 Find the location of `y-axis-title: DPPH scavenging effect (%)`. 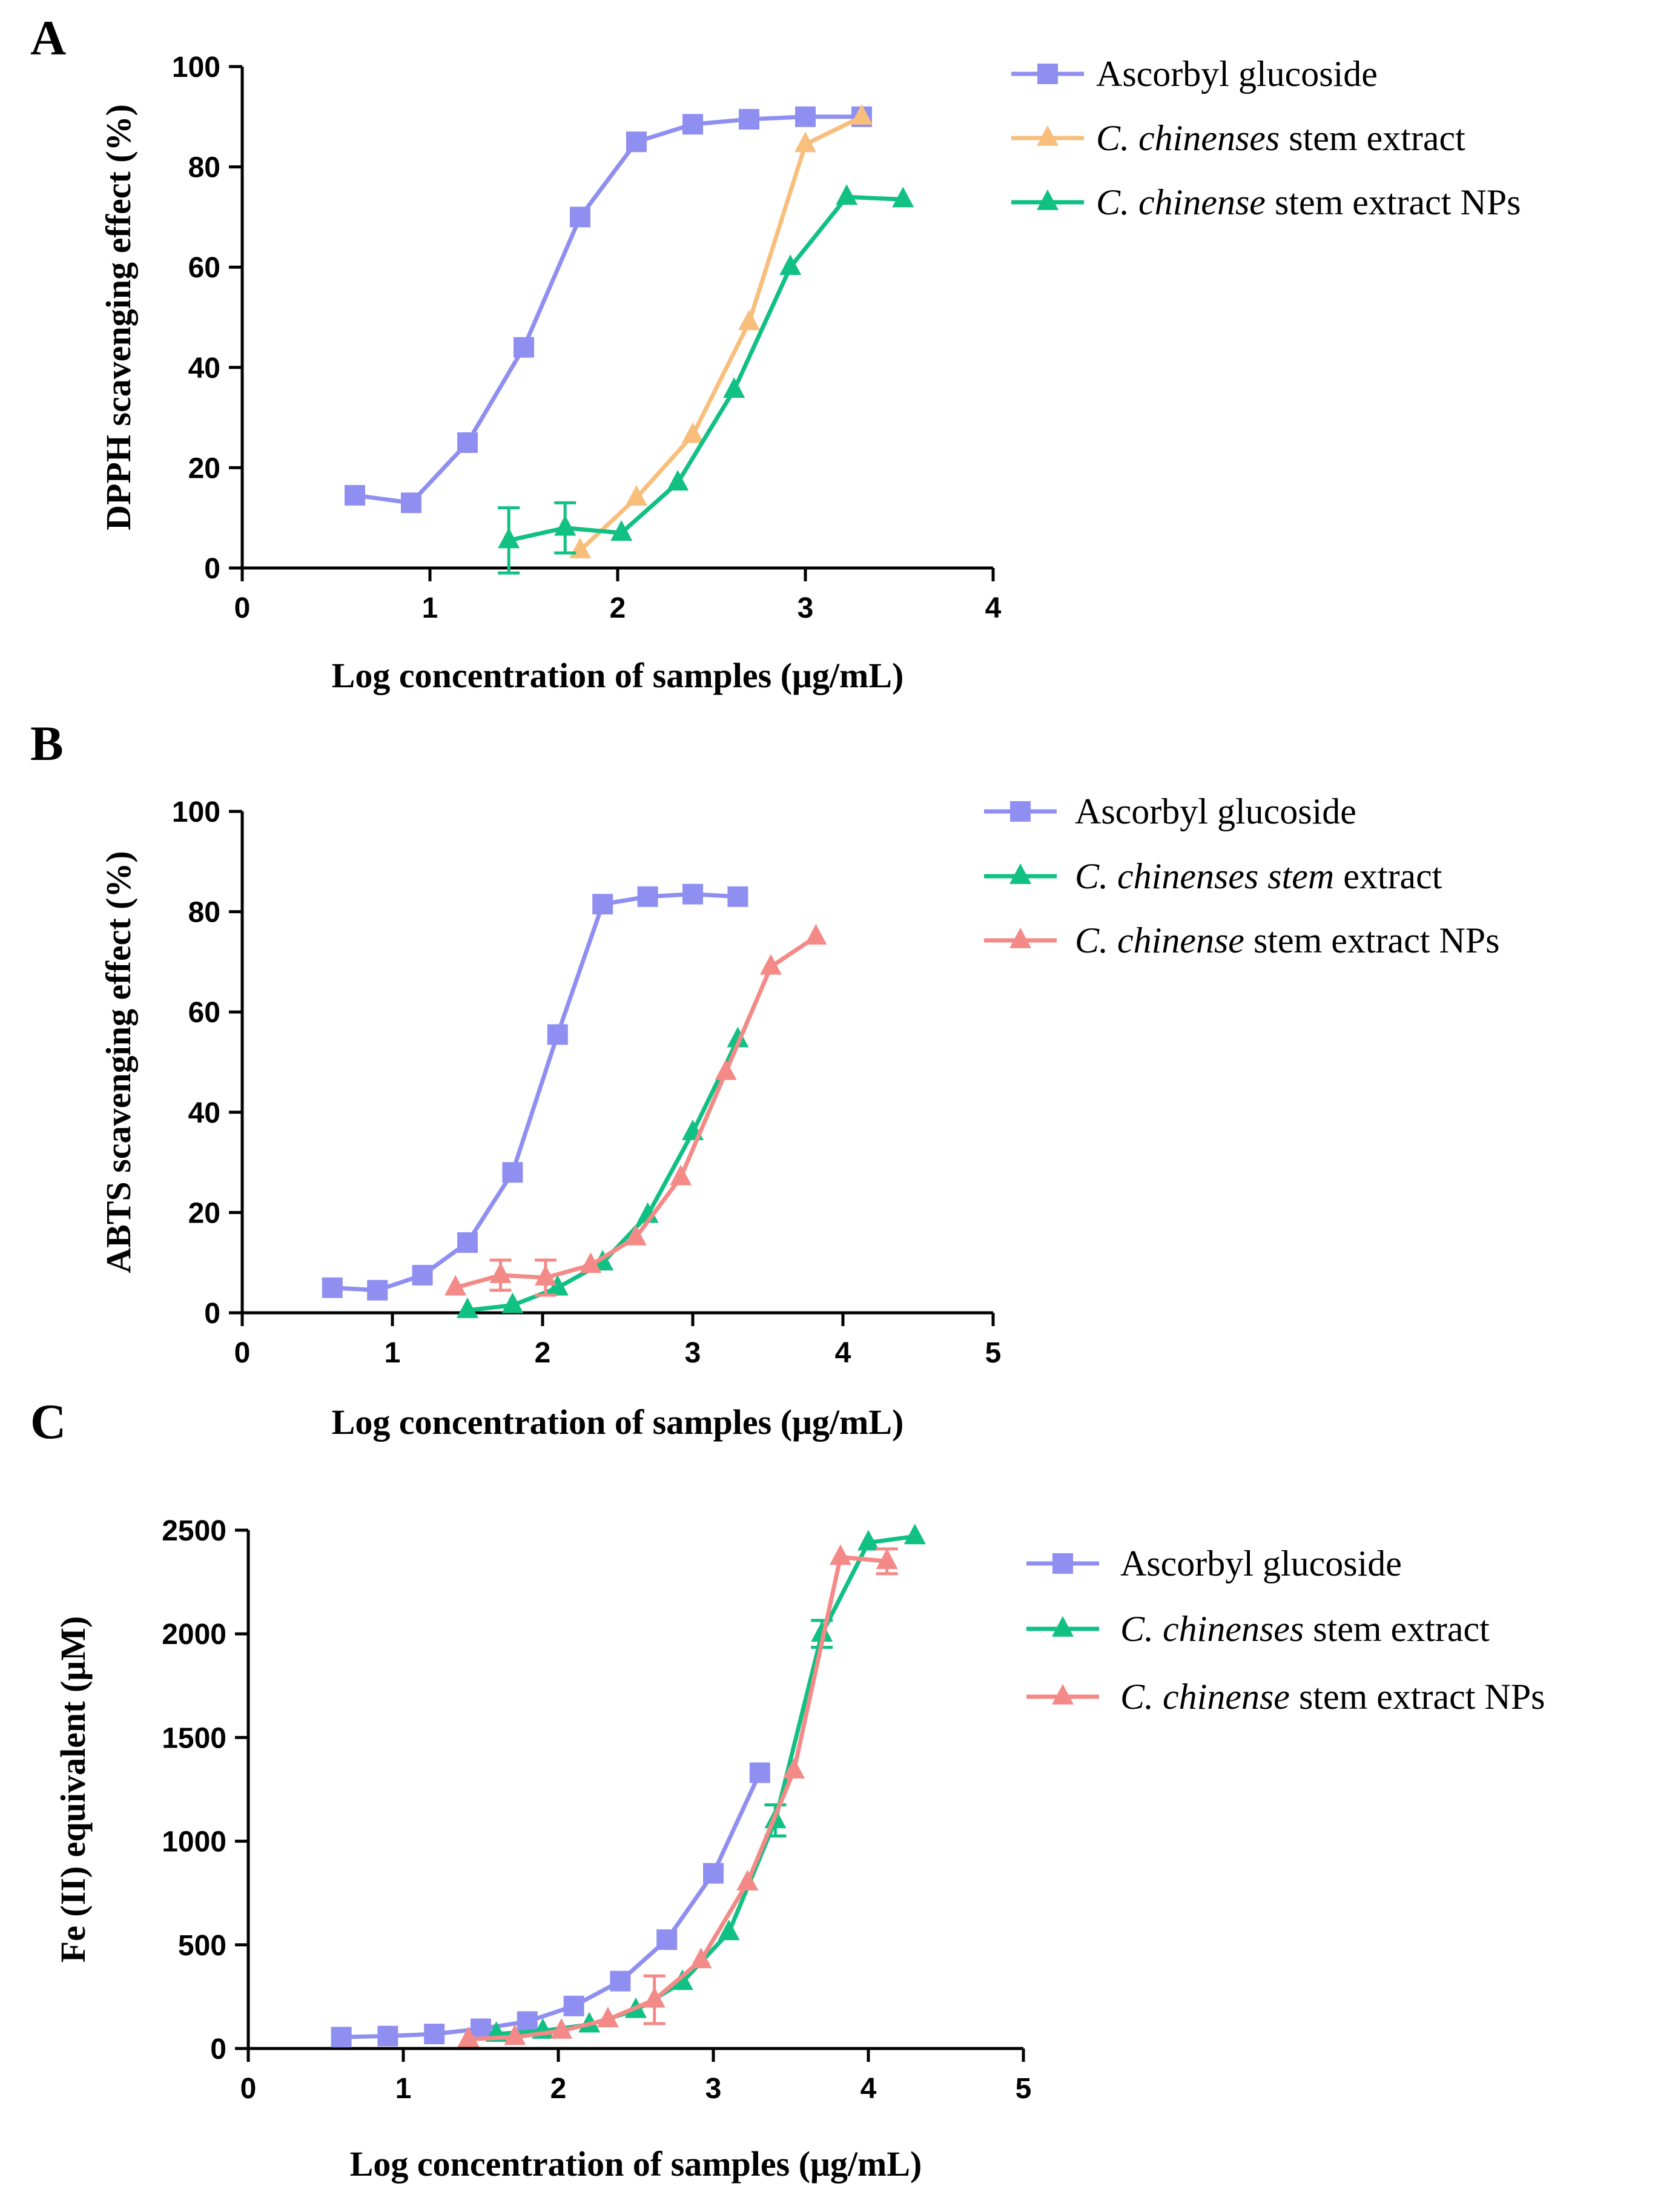

y-axis-title: DPPH scavenging effect (%) is located at coordinates (118, 317).